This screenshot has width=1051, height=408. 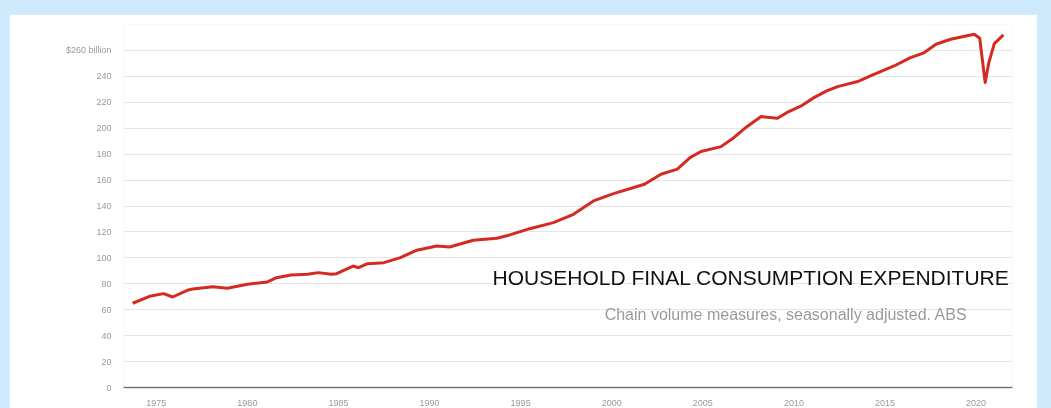 I want to click on y-tick-label: 240, so click(x=104, y=76).